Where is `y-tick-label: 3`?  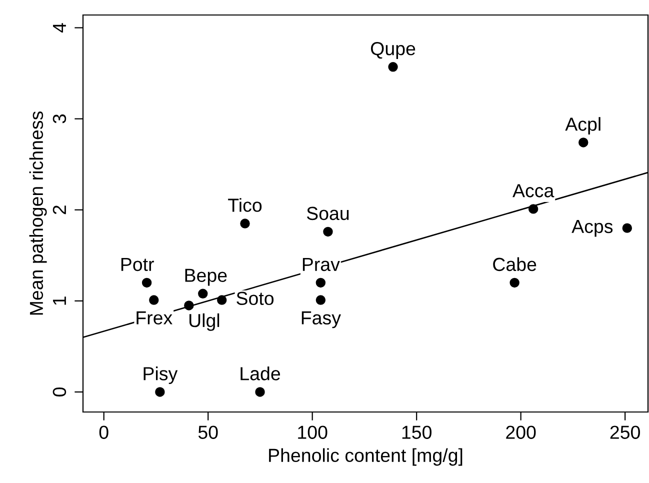
y-tick-label: 3 is located at coordinates (59, 119).